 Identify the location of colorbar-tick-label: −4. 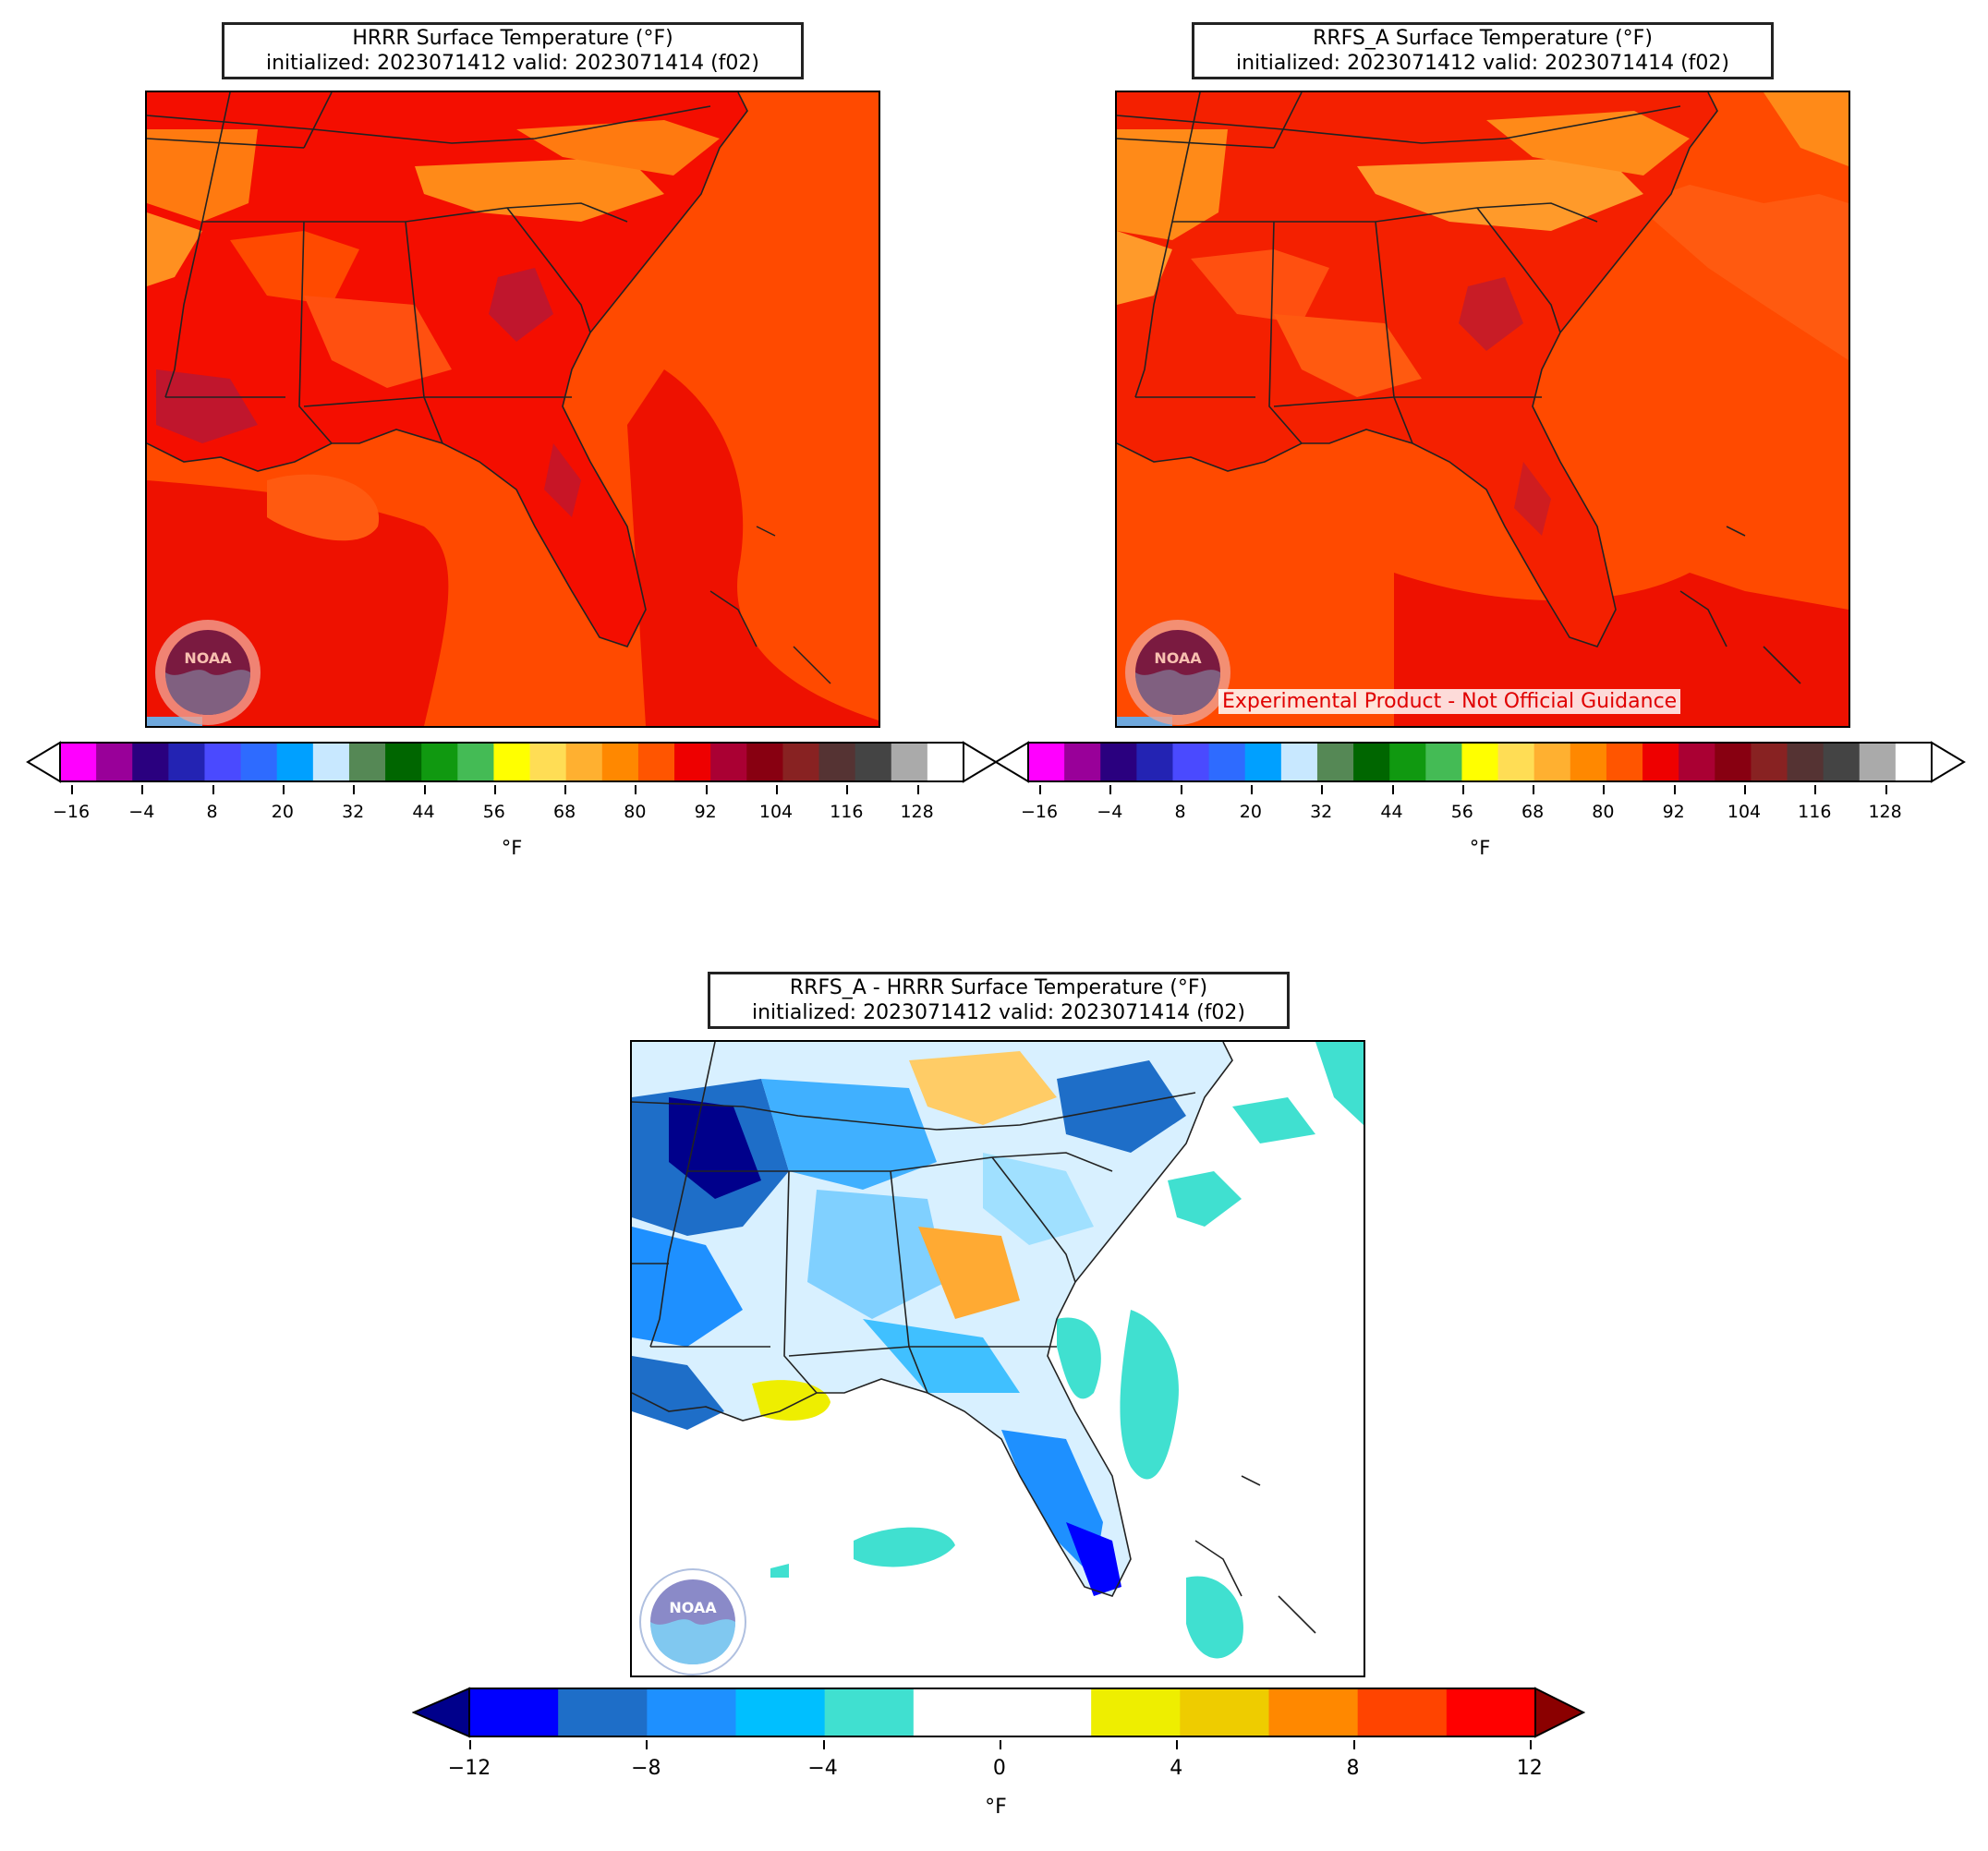
(1110, 812).